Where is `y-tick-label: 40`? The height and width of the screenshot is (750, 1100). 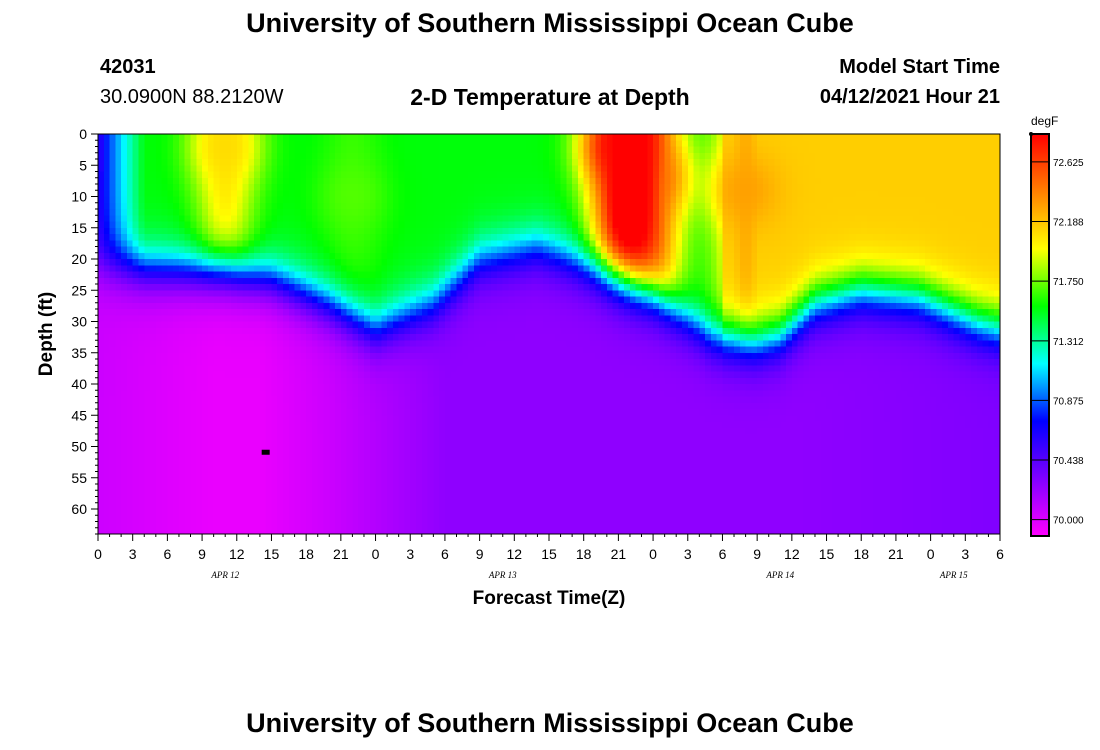
y-tick-label: 40 is located at coordinates (79, 384).